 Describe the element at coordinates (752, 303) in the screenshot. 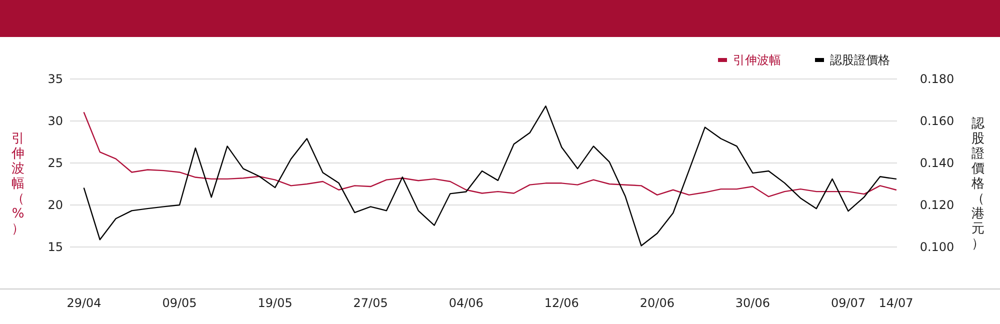

I see `x-tick-label: 30/06` at that location.